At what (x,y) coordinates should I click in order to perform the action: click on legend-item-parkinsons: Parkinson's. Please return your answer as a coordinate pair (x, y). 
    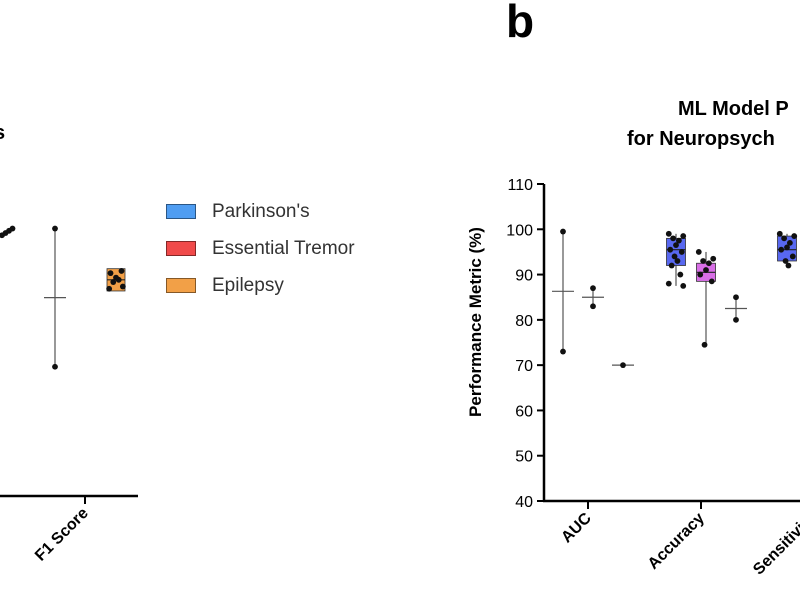
    Looking at the image, I should click on (260, 211).